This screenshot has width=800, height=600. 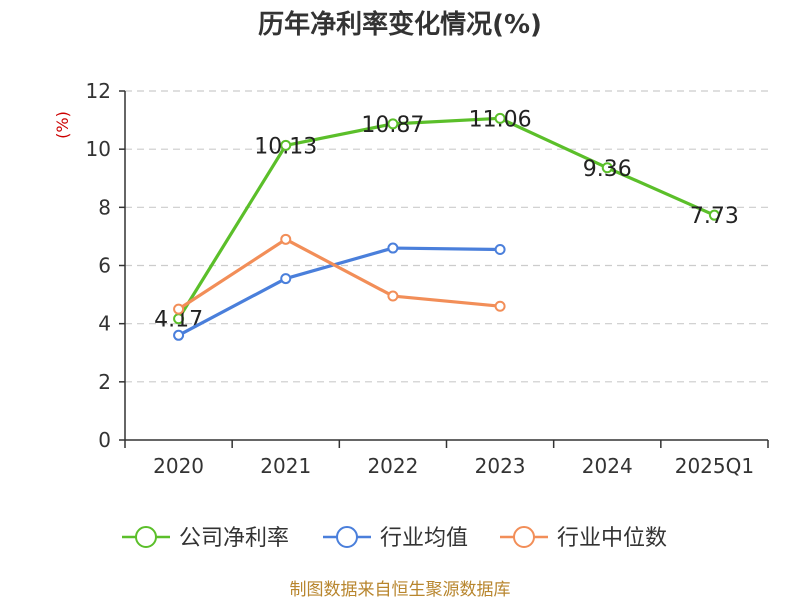 What do you see at coordinates (104, 324) in the screenshot?
I see `y-tick-label: 4` at bounding box center [104, 324].